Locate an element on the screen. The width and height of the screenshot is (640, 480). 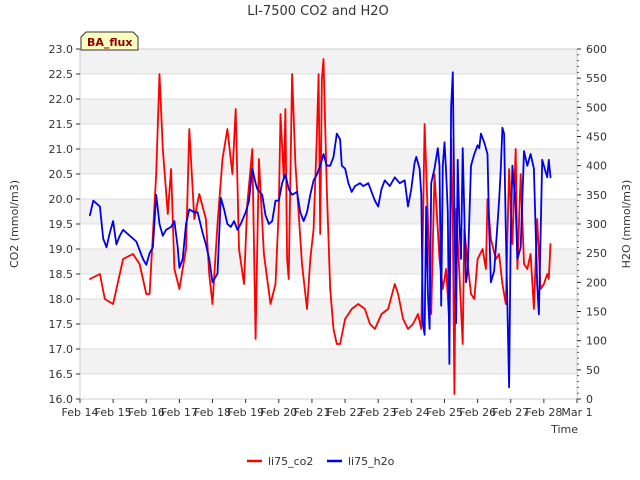
x-tick-label: Feb 19 is located at coordinates (245, 412).